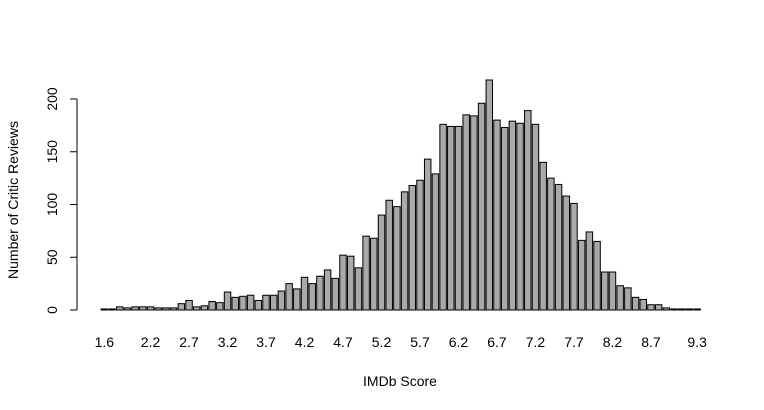 This screenshot has width=764, height=410. I want to click on bar-4.1, so click(297, 299).